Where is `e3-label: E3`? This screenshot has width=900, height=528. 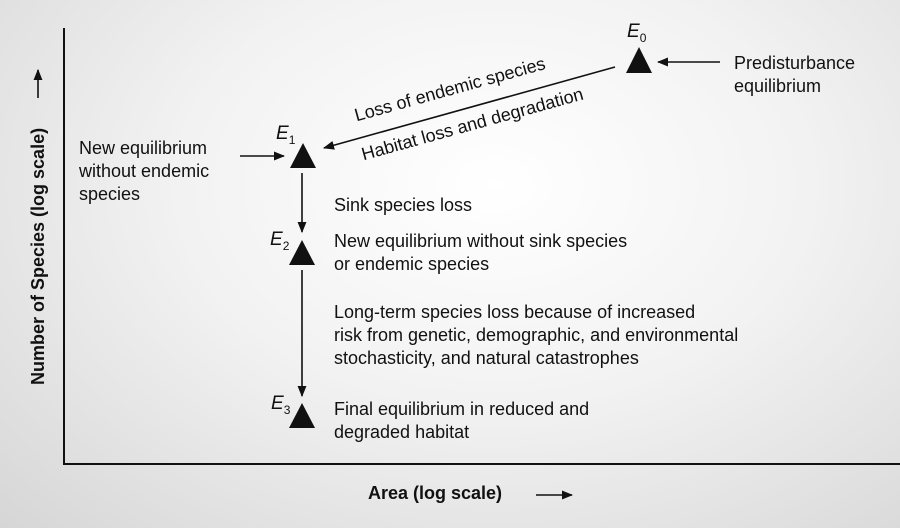
e3-label: E3 is located at coordinates (281, 405).